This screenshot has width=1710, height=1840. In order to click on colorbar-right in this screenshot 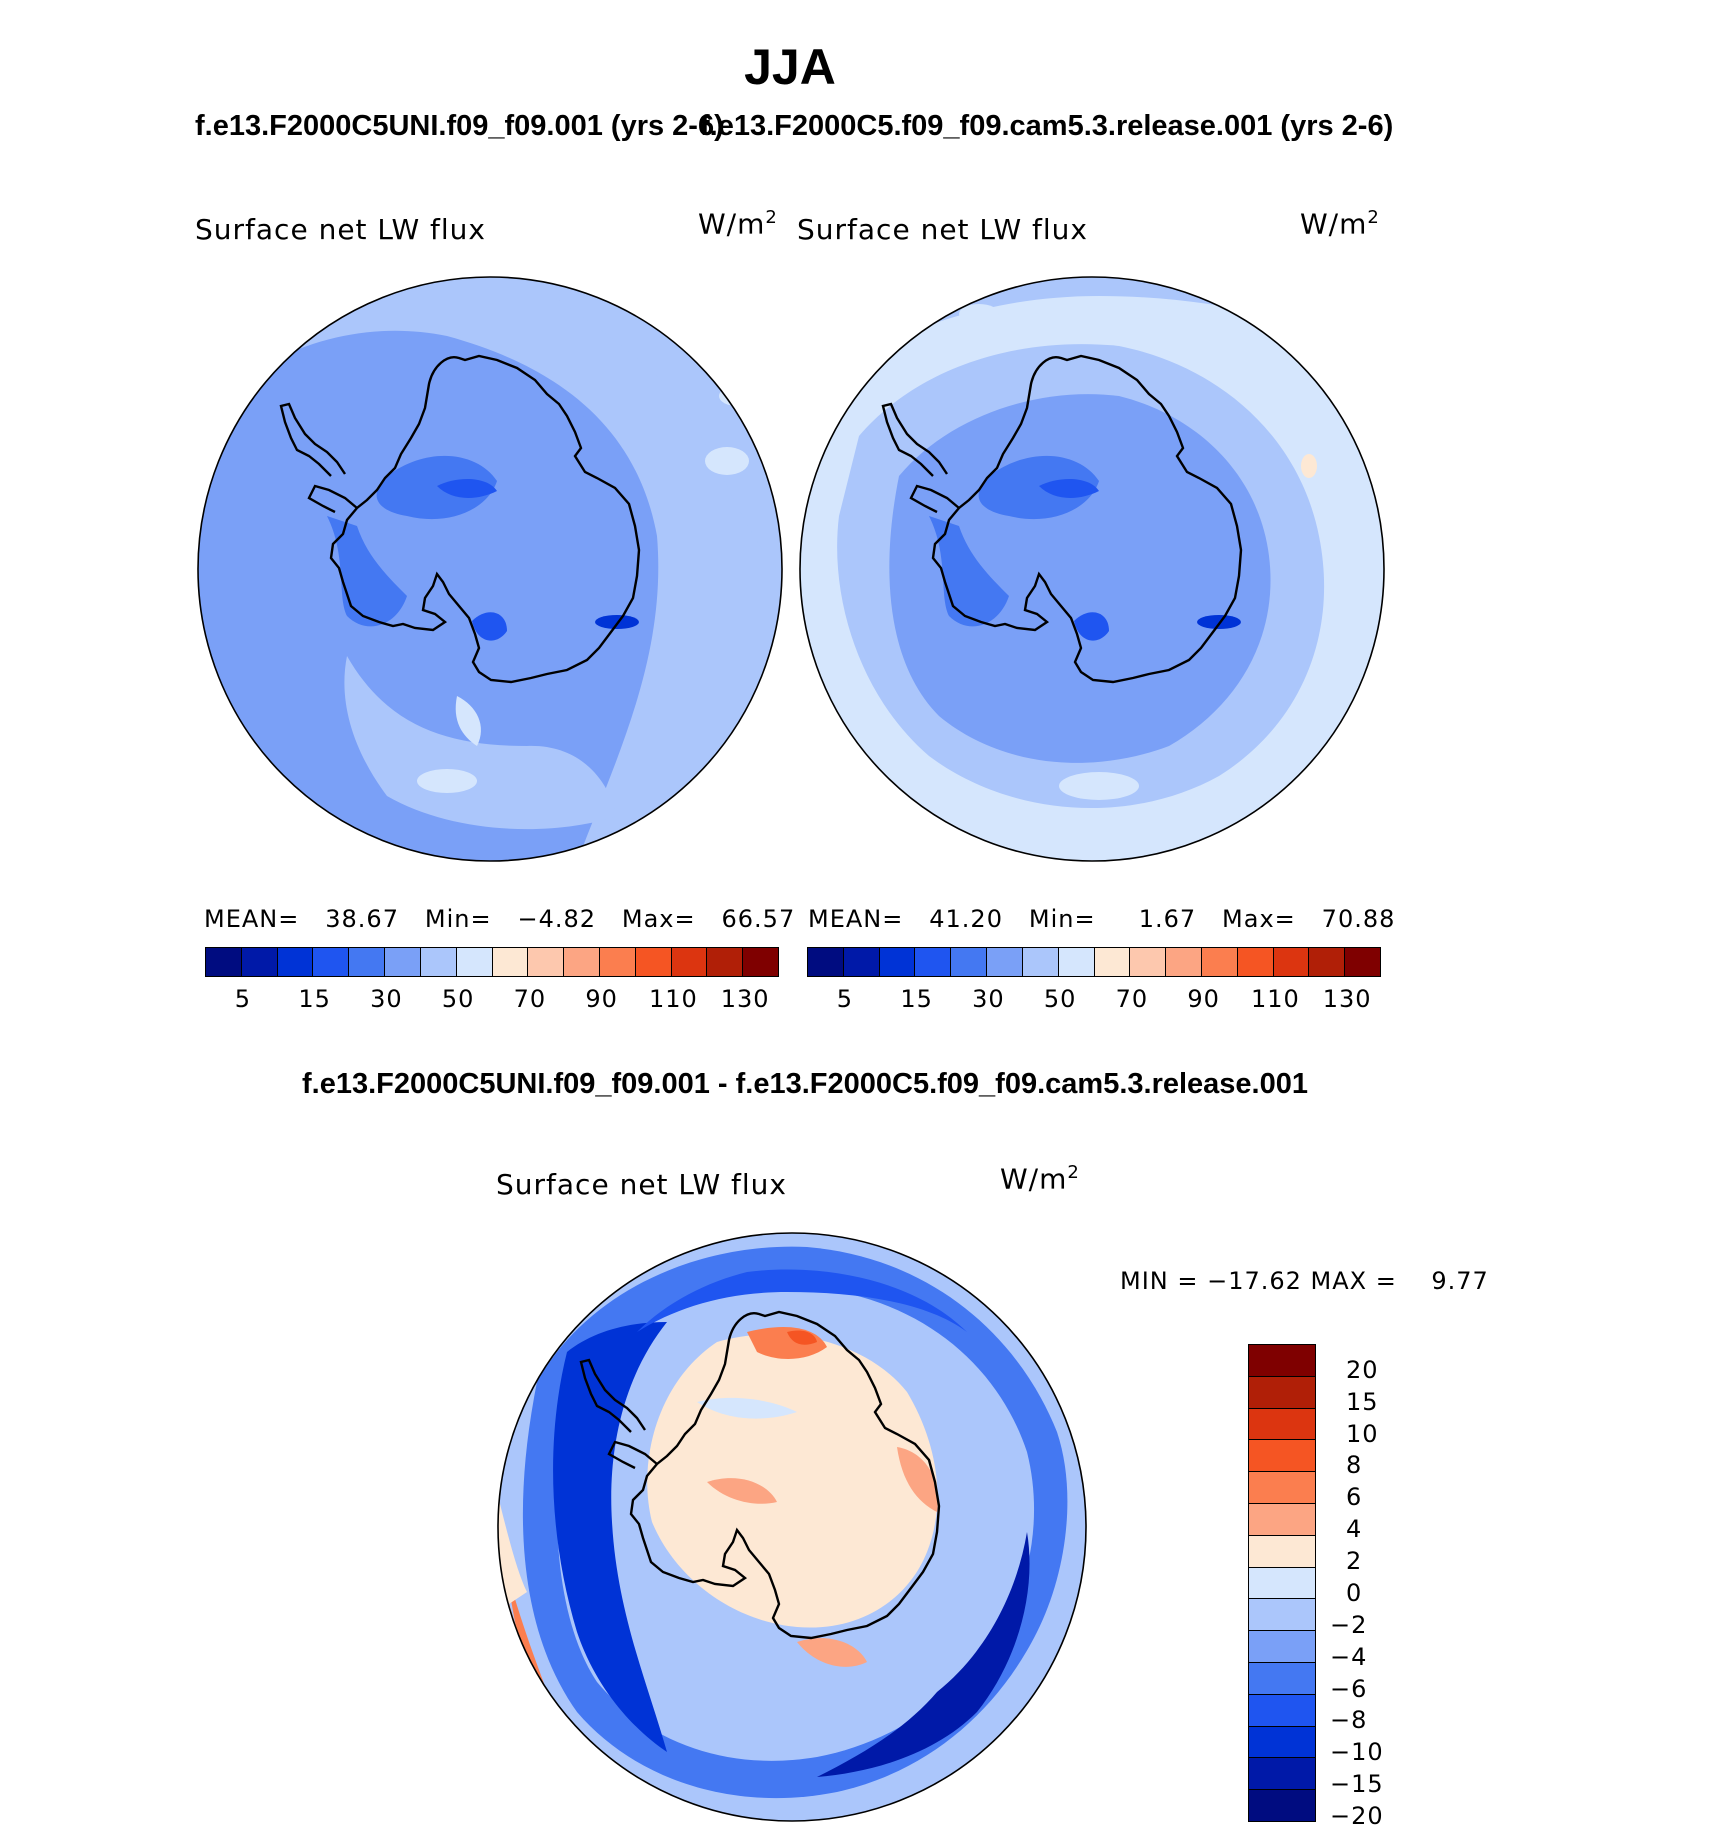, I will do `click(1094, 962)`.